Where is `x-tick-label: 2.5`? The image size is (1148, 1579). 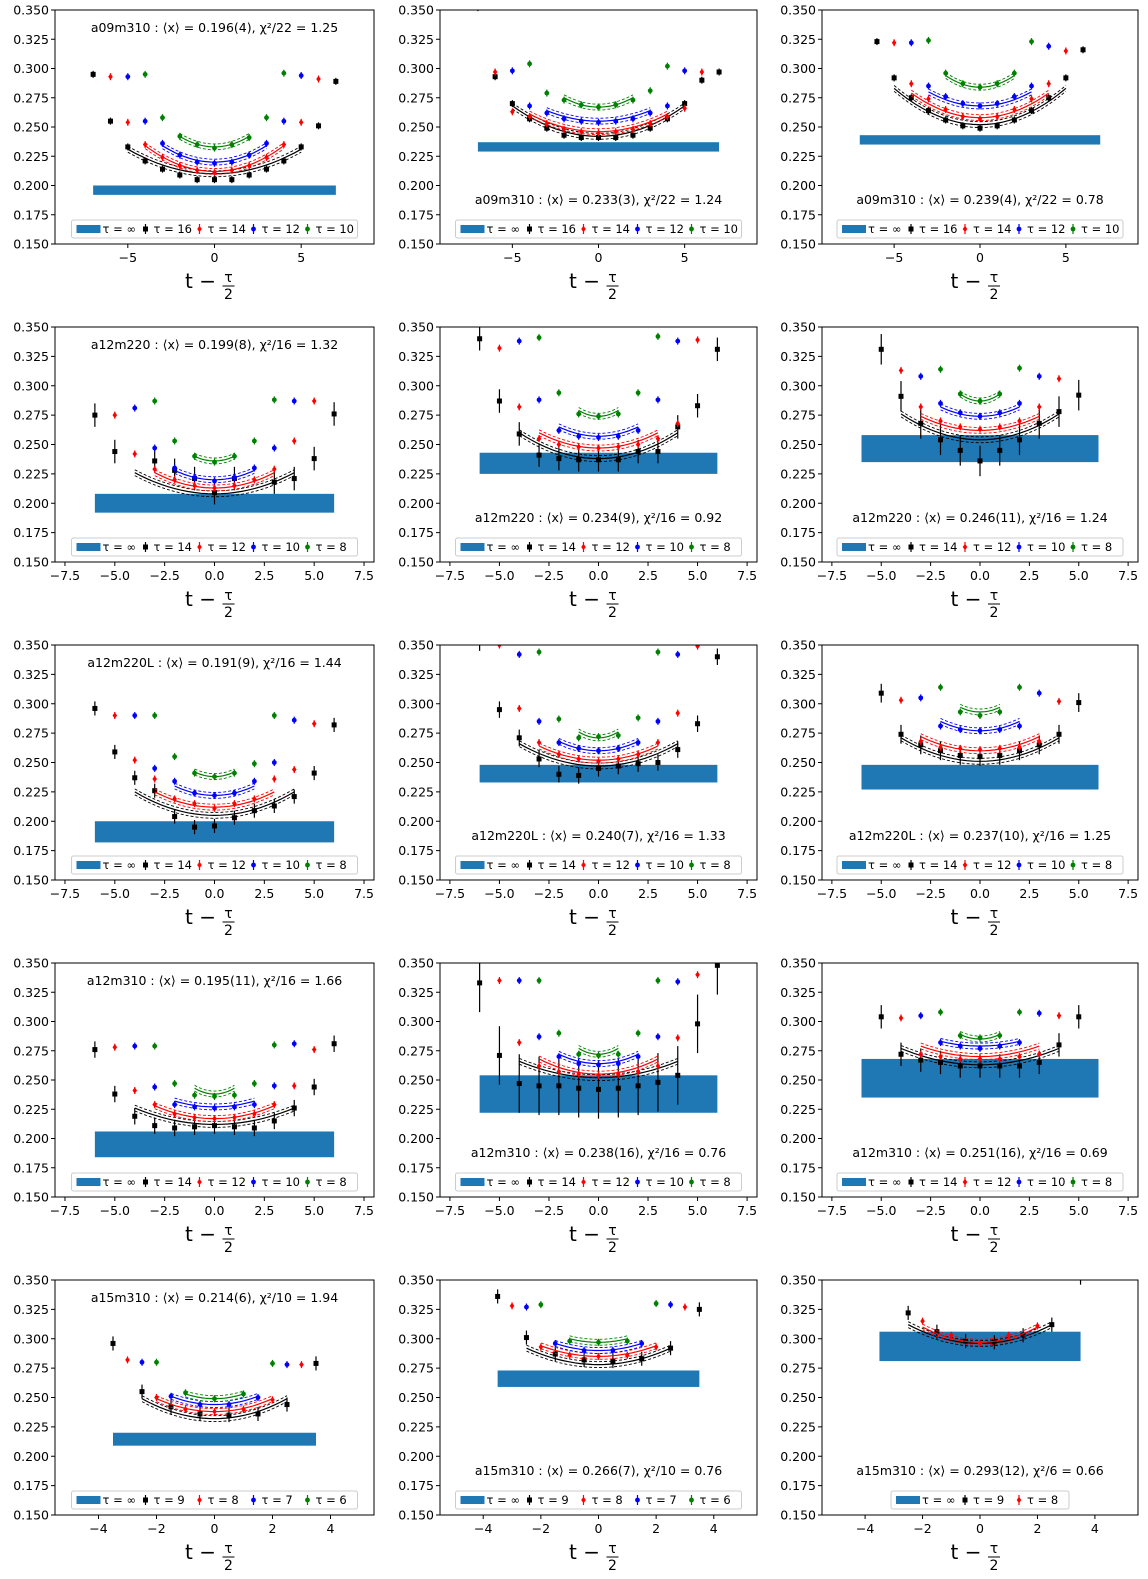 x-tick-label: 2.5 is located at coordinates (264, 1210).